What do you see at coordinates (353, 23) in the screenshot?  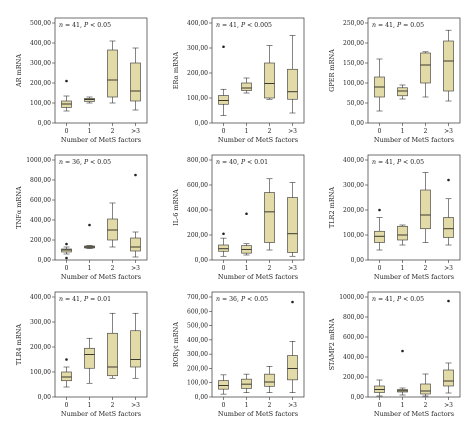 I see `y-tick-label: 250,00` at bounding box center [353, 23].